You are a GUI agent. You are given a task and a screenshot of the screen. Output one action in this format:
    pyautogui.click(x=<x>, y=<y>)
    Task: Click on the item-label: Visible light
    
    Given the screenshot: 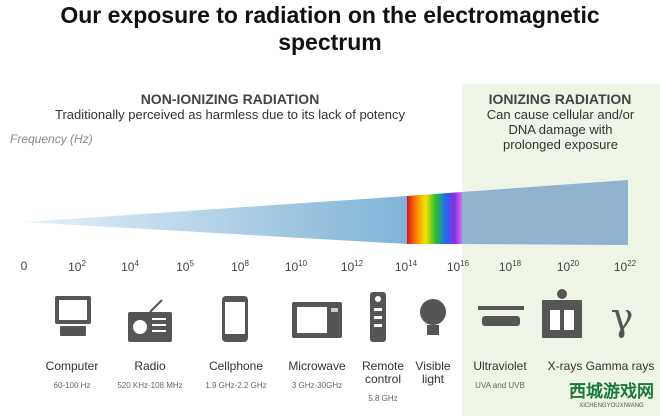 What is the action you would take?
    pyautogui.click(x=433, y=372)
    